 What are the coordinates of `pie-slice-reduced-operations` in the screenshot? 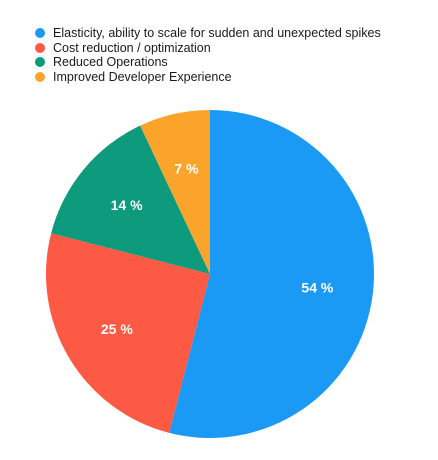 It's located at (131, 199).